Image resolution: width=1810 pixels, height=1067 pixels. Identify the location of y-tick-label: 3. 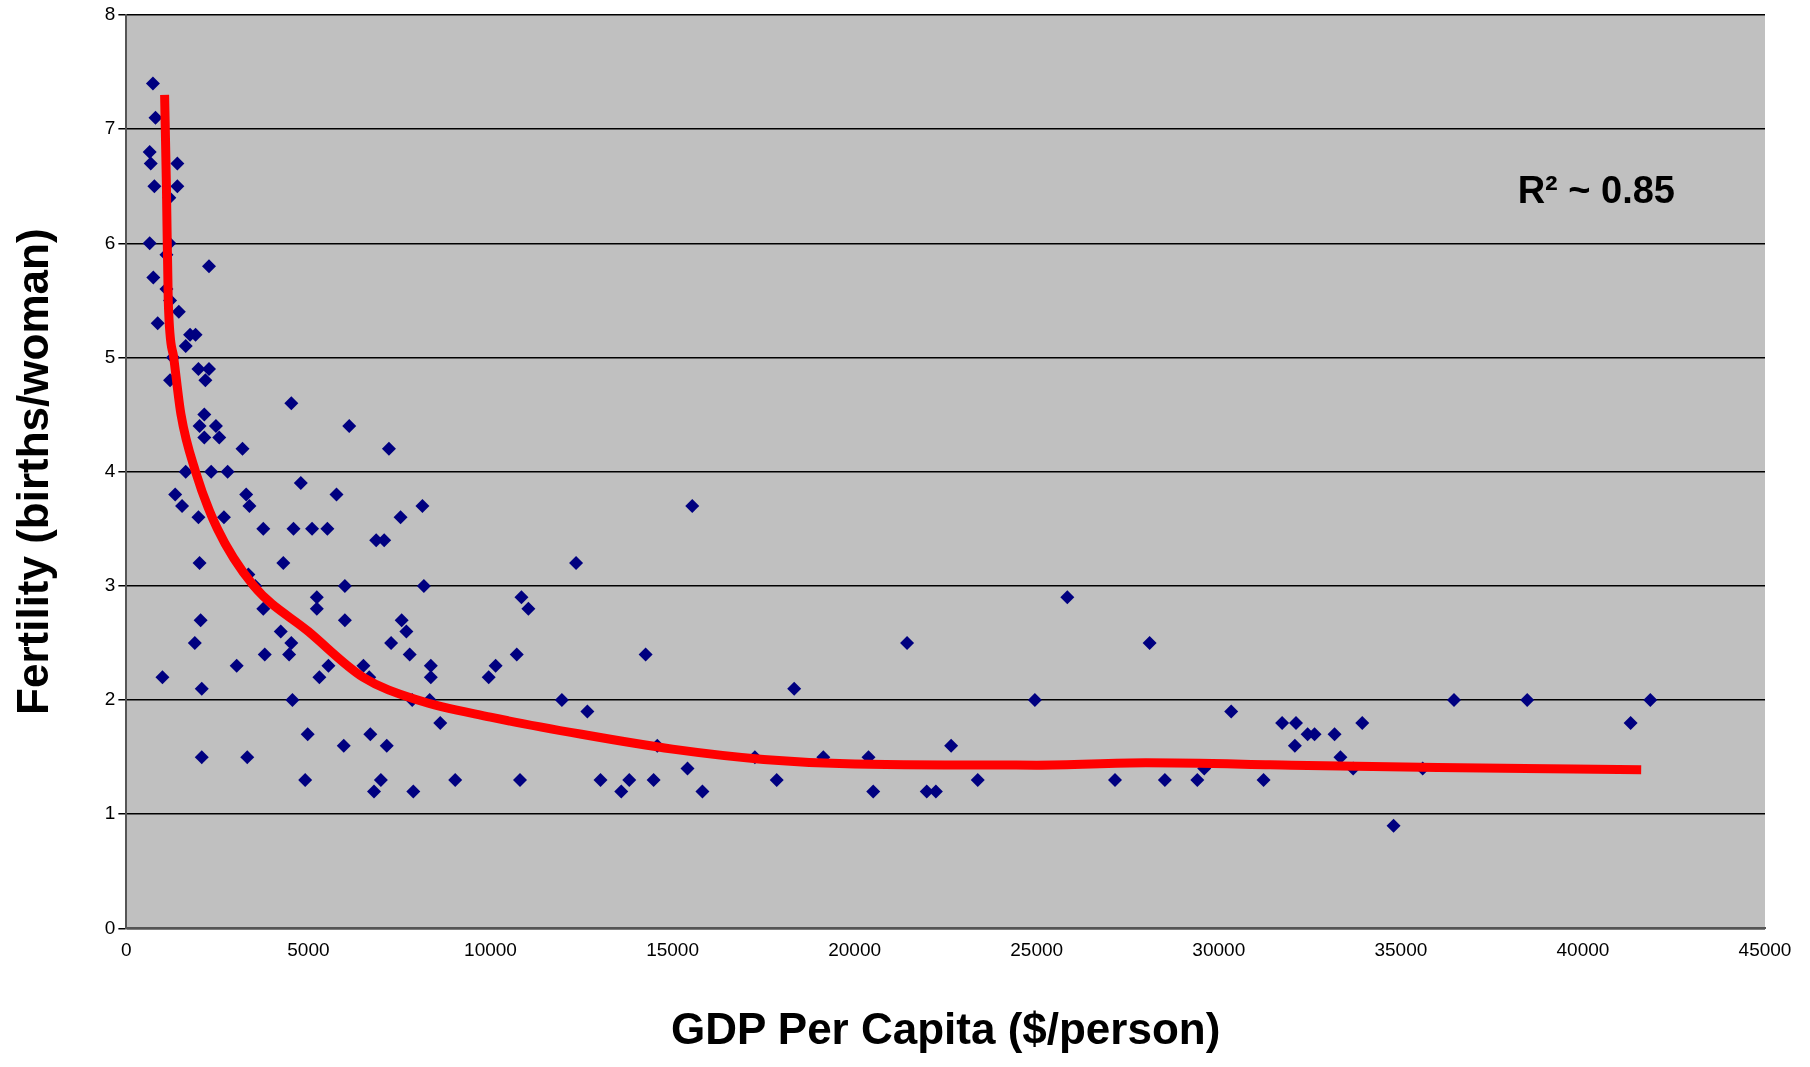
(110, 585).